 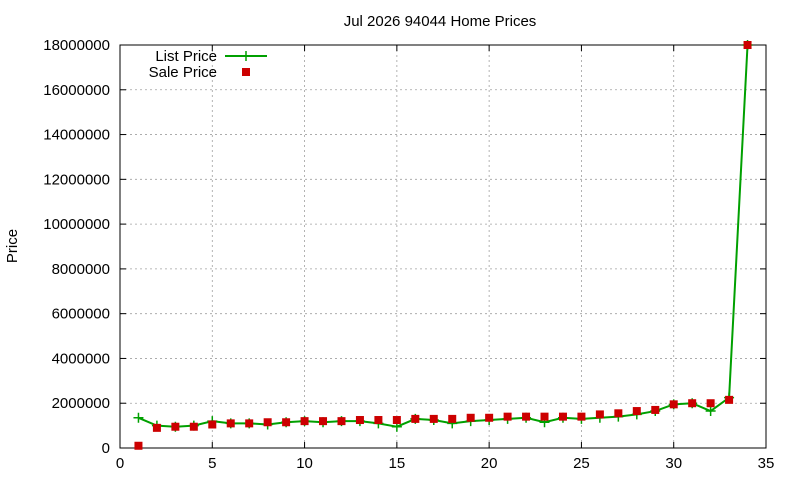 I want to click on legend-item: Sale Price, so click(x=199, y=72).